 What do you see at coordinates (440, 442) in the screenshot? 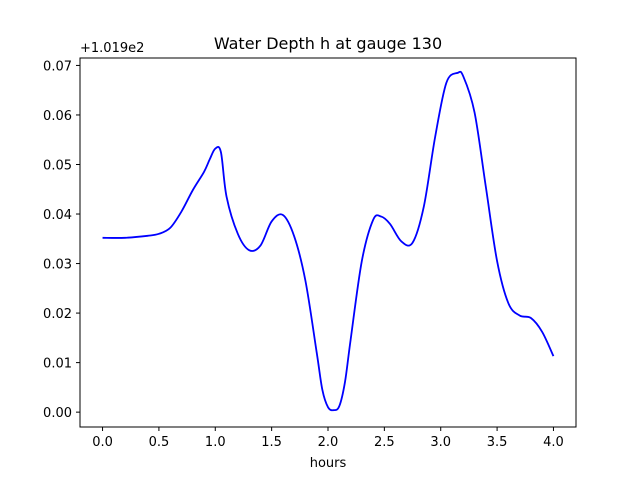
I see `x-tick-label: 3.0` at bounding box center [440, 442].